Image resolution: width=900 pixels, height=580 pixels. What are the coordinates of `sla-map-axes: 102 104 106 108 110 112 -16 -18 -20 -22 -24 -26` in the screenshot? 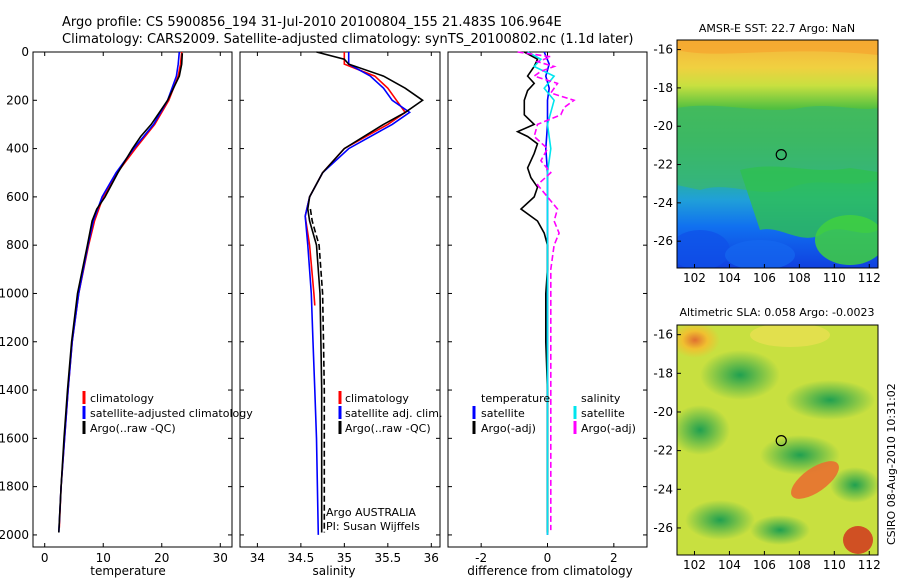 It's located at (766, 450).